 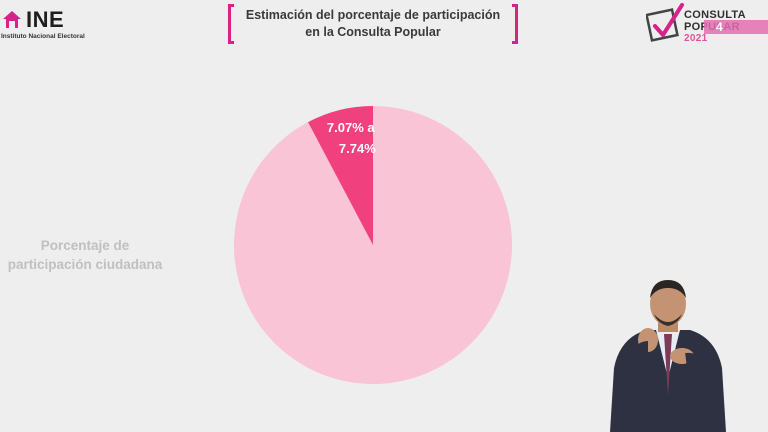 I want to click on title-bracket-left, so click(x=231, y=24).